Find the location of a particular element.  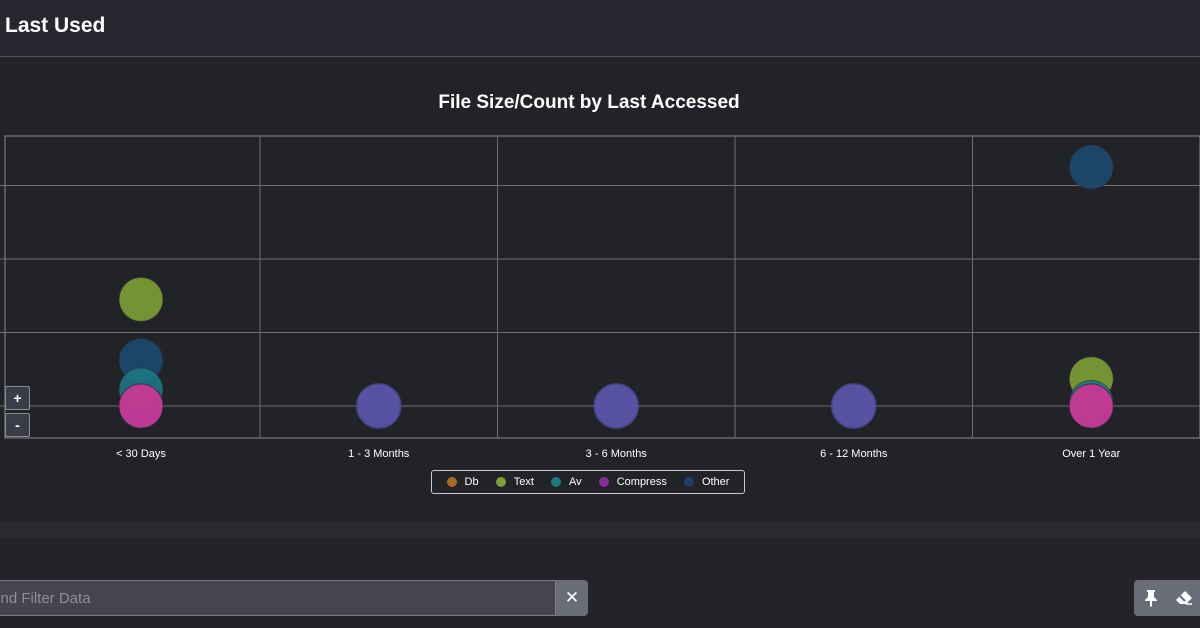

legend-swatch-db is located at coordinates (451, 482).